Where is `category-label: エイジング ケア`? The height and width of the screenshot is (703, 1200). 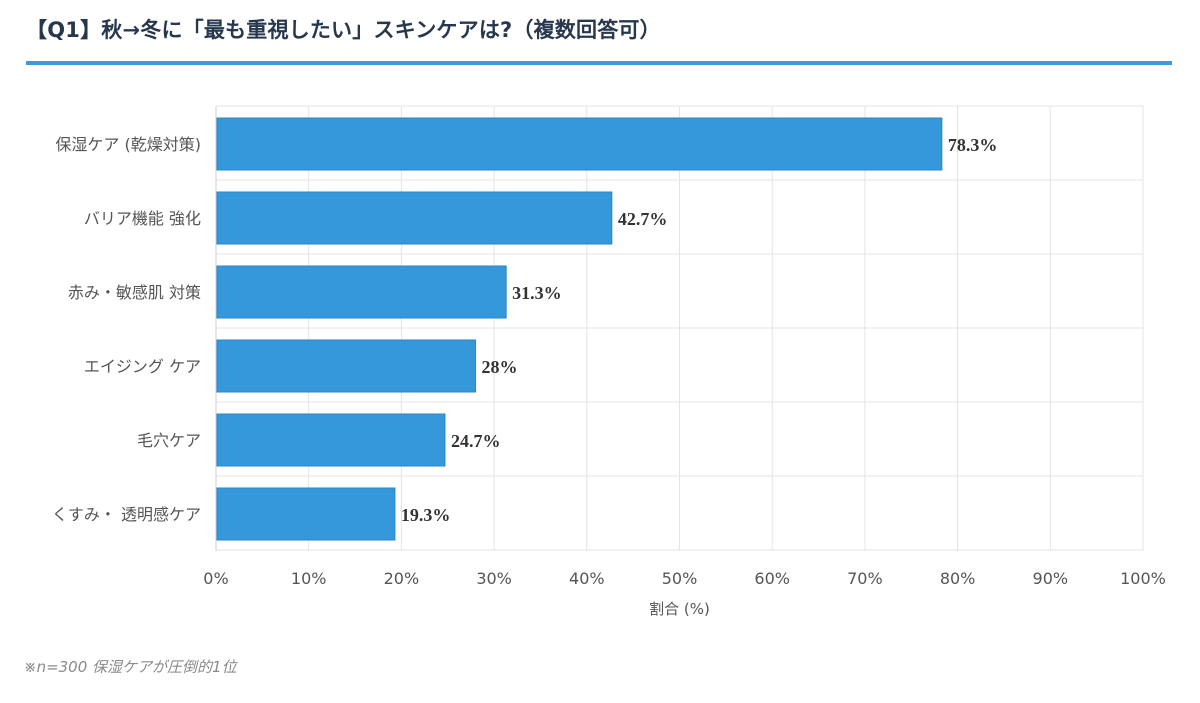
category-label: エイジング ケア is located at coordinates (142, 366).